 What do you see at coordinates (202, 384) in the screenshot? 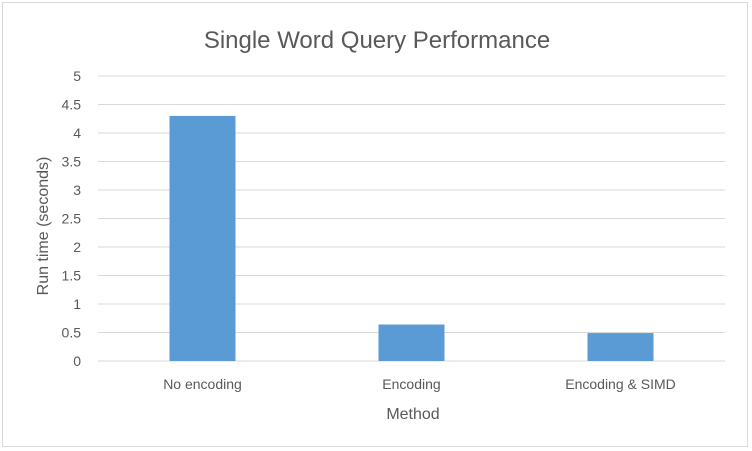
I see `x-tick-label: No encoding` at bounding box center [202, 384].